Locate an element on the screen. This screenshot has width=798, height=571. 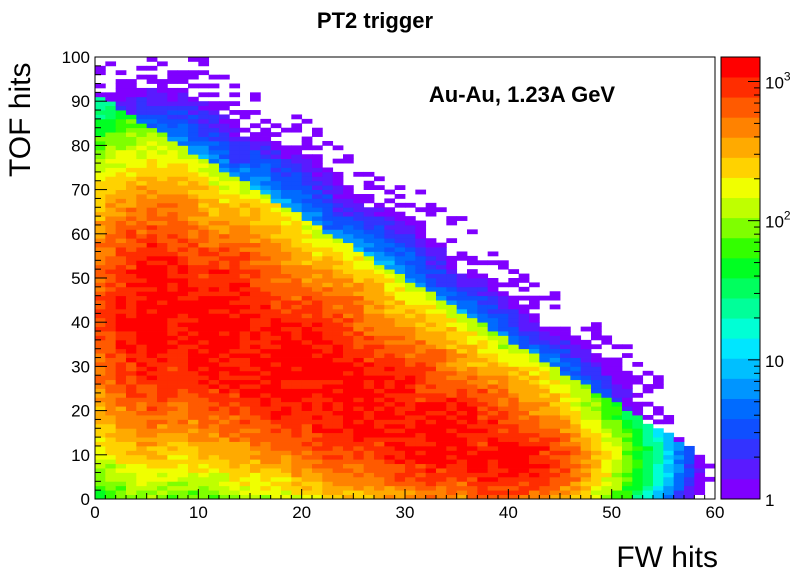
x-tick-label: 50 is located at coordinates (611, 512).